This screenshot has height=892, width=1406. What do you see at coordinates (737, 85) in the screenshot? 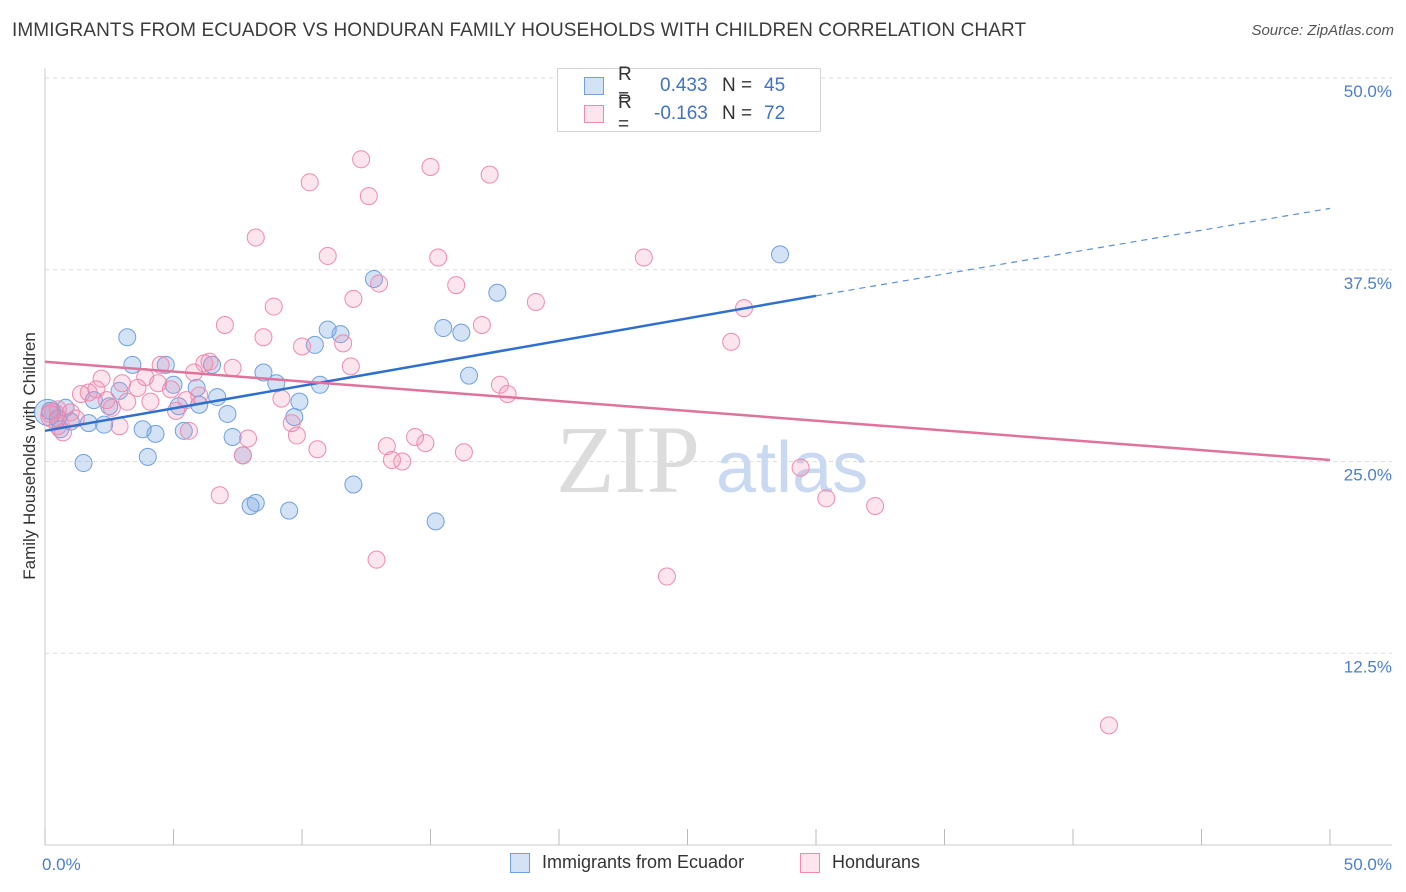
I see `n-label: N =` at bounding box center [737, 85].